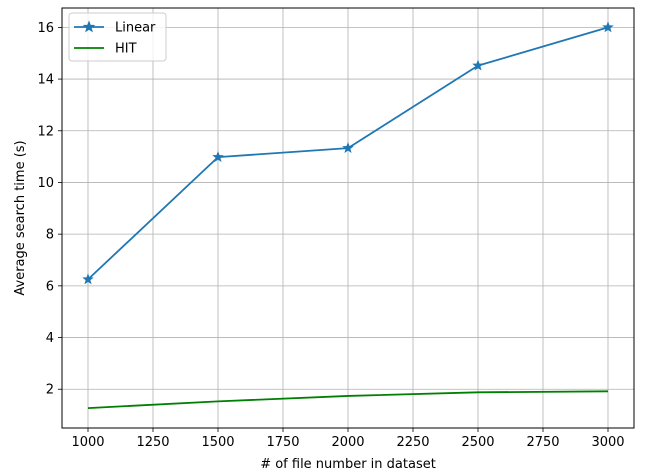 The height and width of the screenshot is (473, 649). What do you see at coordinates (89, 26) in the screenshot?
I see `legend-marker-linear` at bounding box center [89, 26].